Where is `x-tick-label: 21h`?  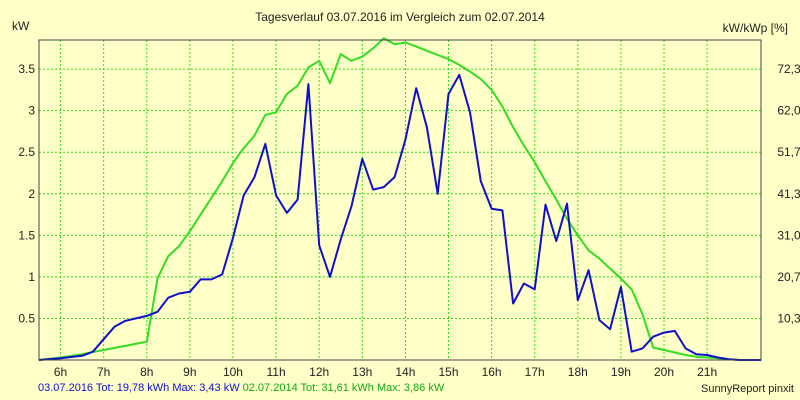 x-tick-label: 21h is located at coordinates (707, 372).